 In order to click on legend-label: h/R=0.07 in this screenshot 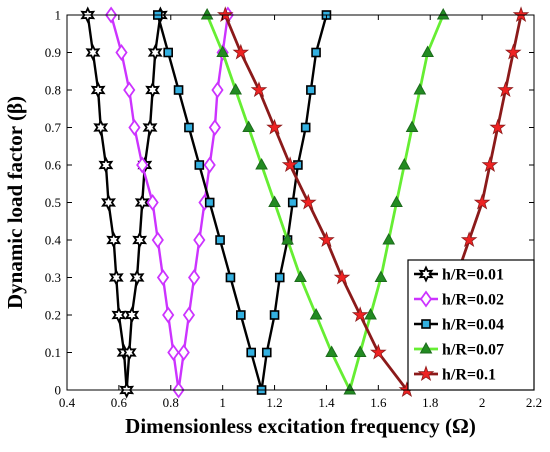, I will do `click(473, 350)`.